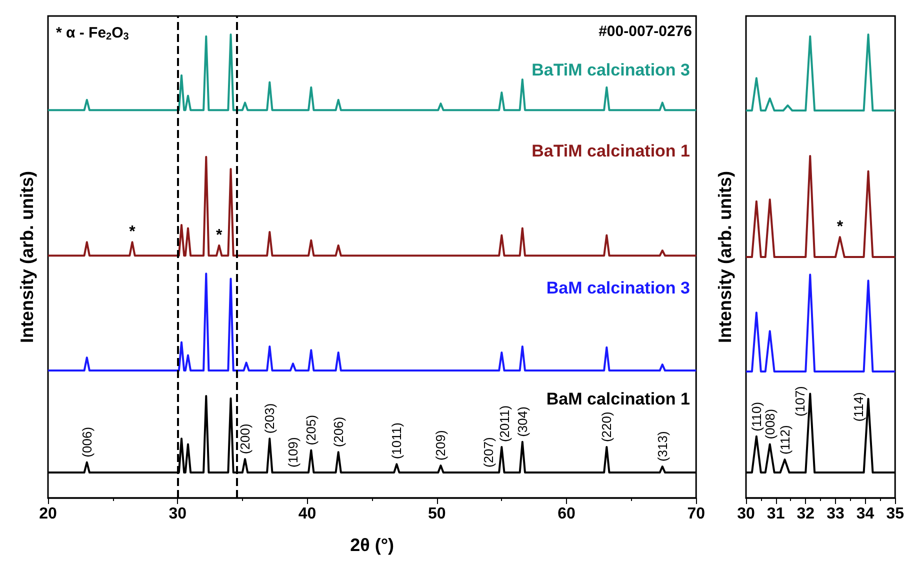 The width and height of the screenshot is (915, 570). What do you see at coordinates (488, 452) in the screenshot?
I see `annotation: (207)` at bounding box center [488, 452].